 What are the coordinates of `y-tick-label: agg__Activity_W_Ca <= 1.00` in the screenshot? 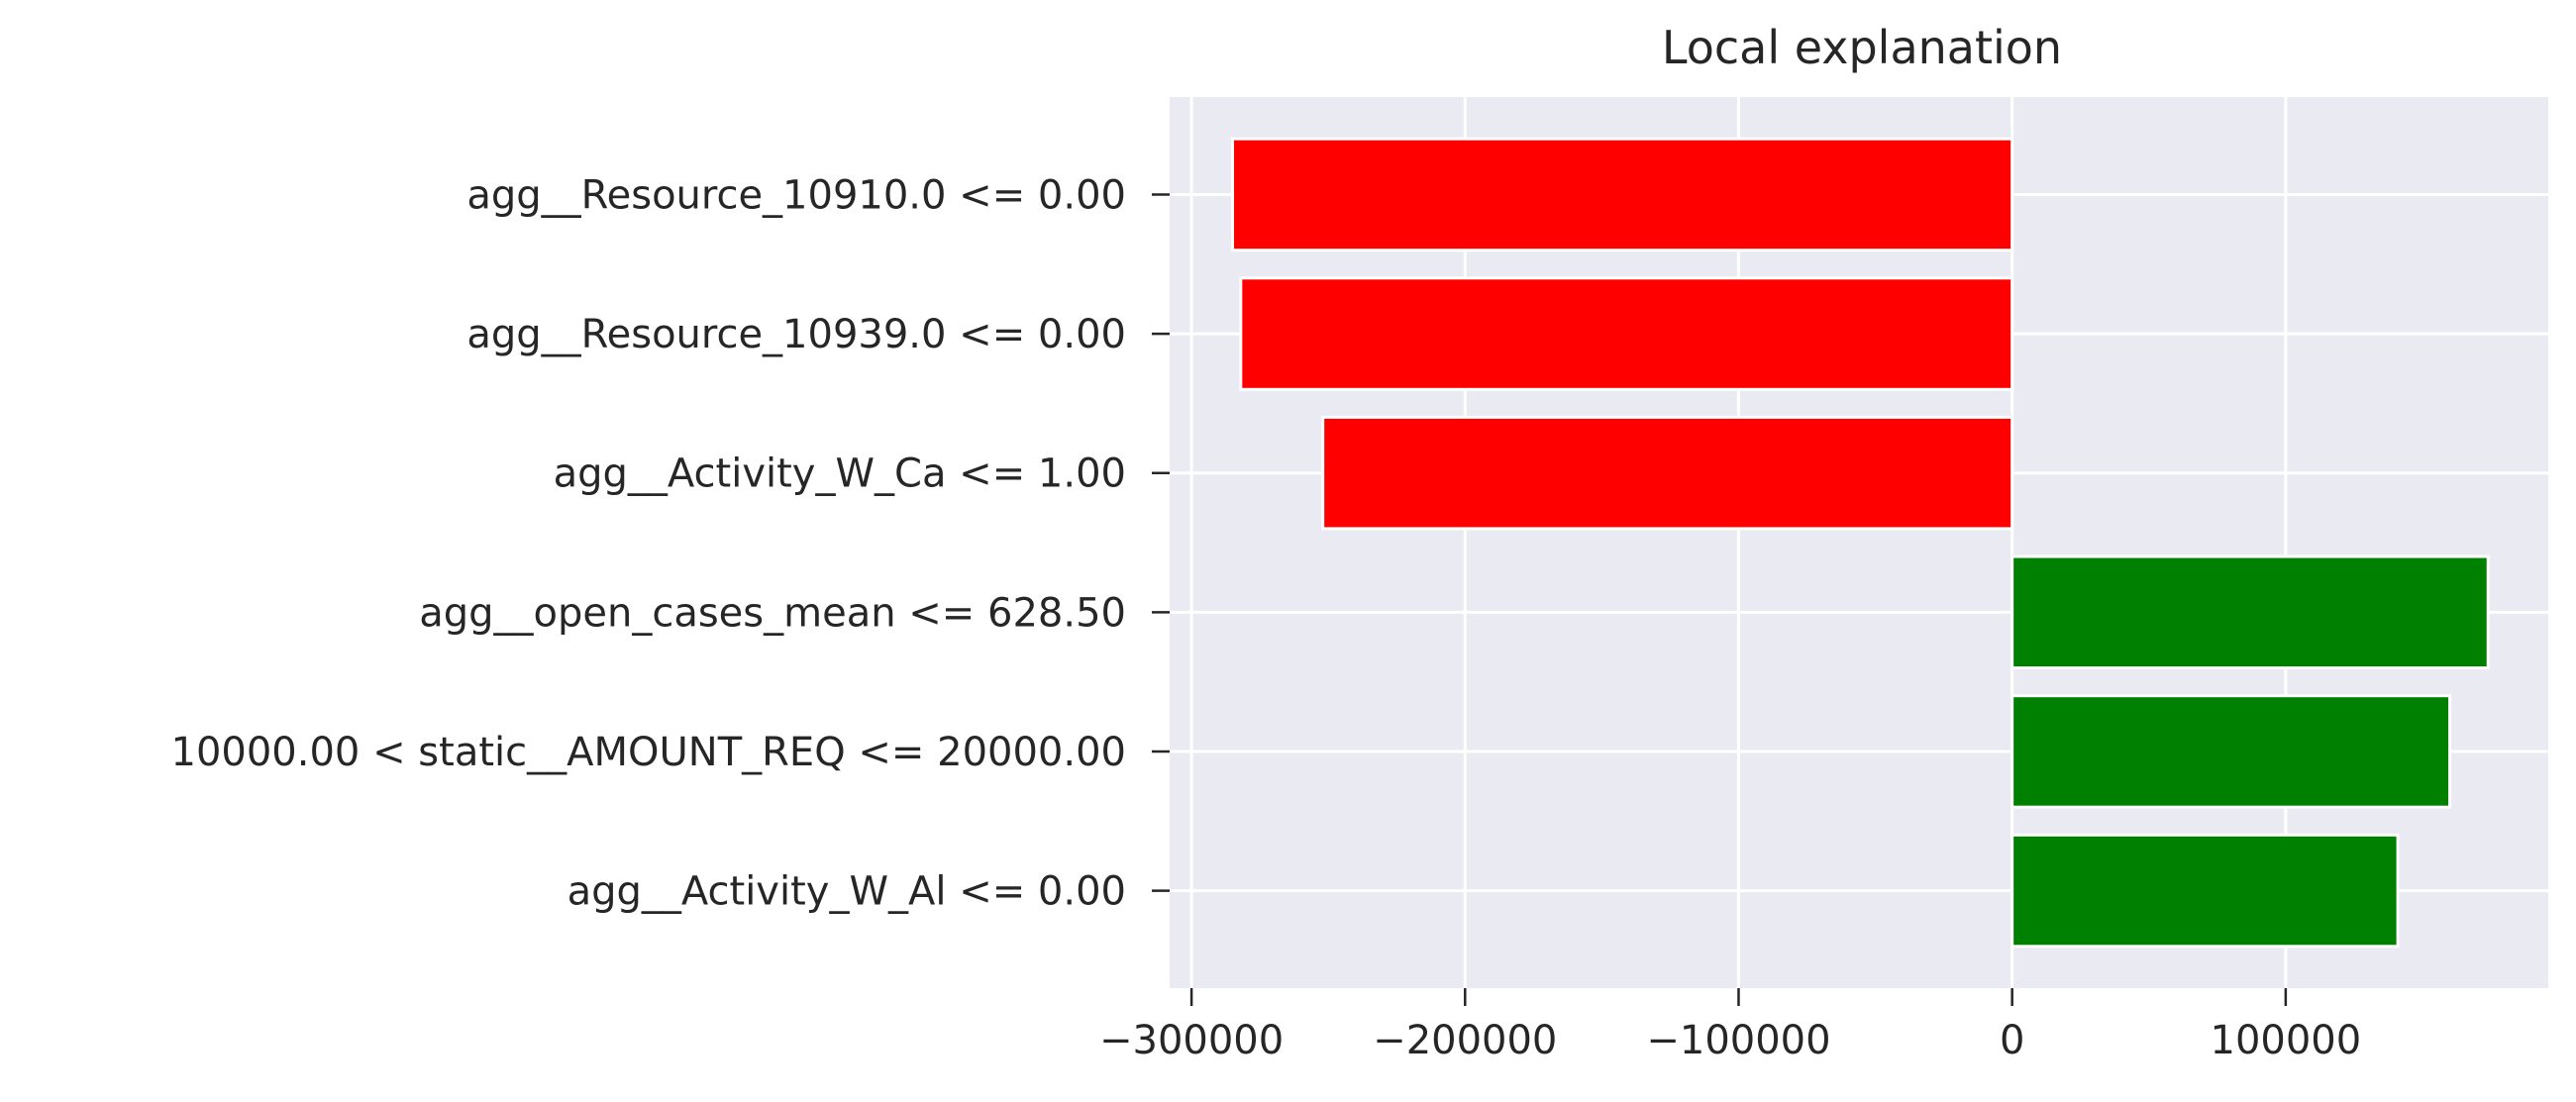 It's located at (840, 474).